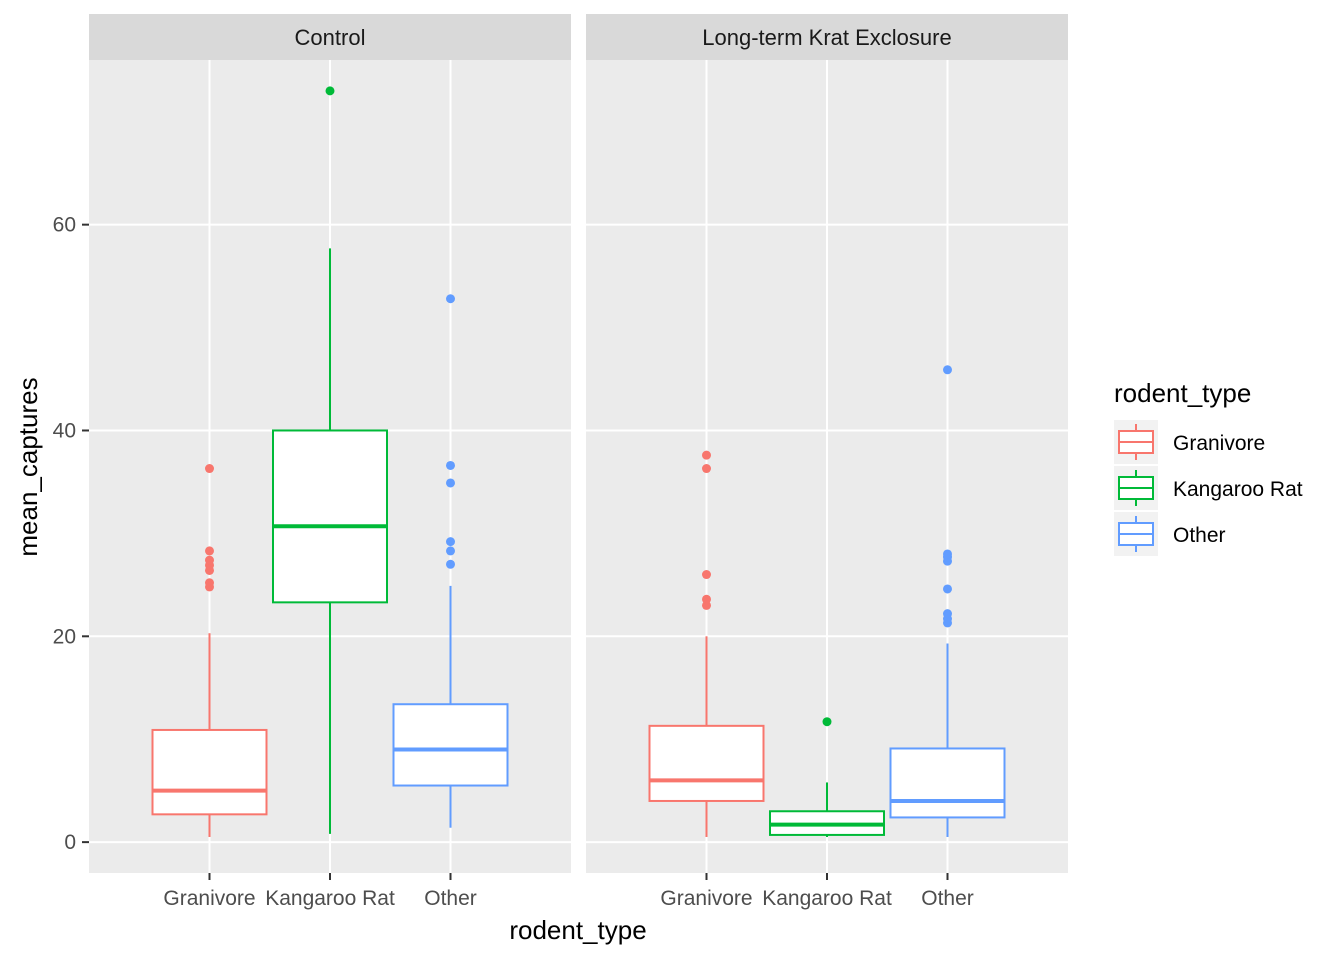 The height and width of the screenshot is (960, 1344). What do you see at coordinates (1238, 489) in the screenshot?
I see `legend-label: Kangaroo Rat` at bounding box center [1238, 489].